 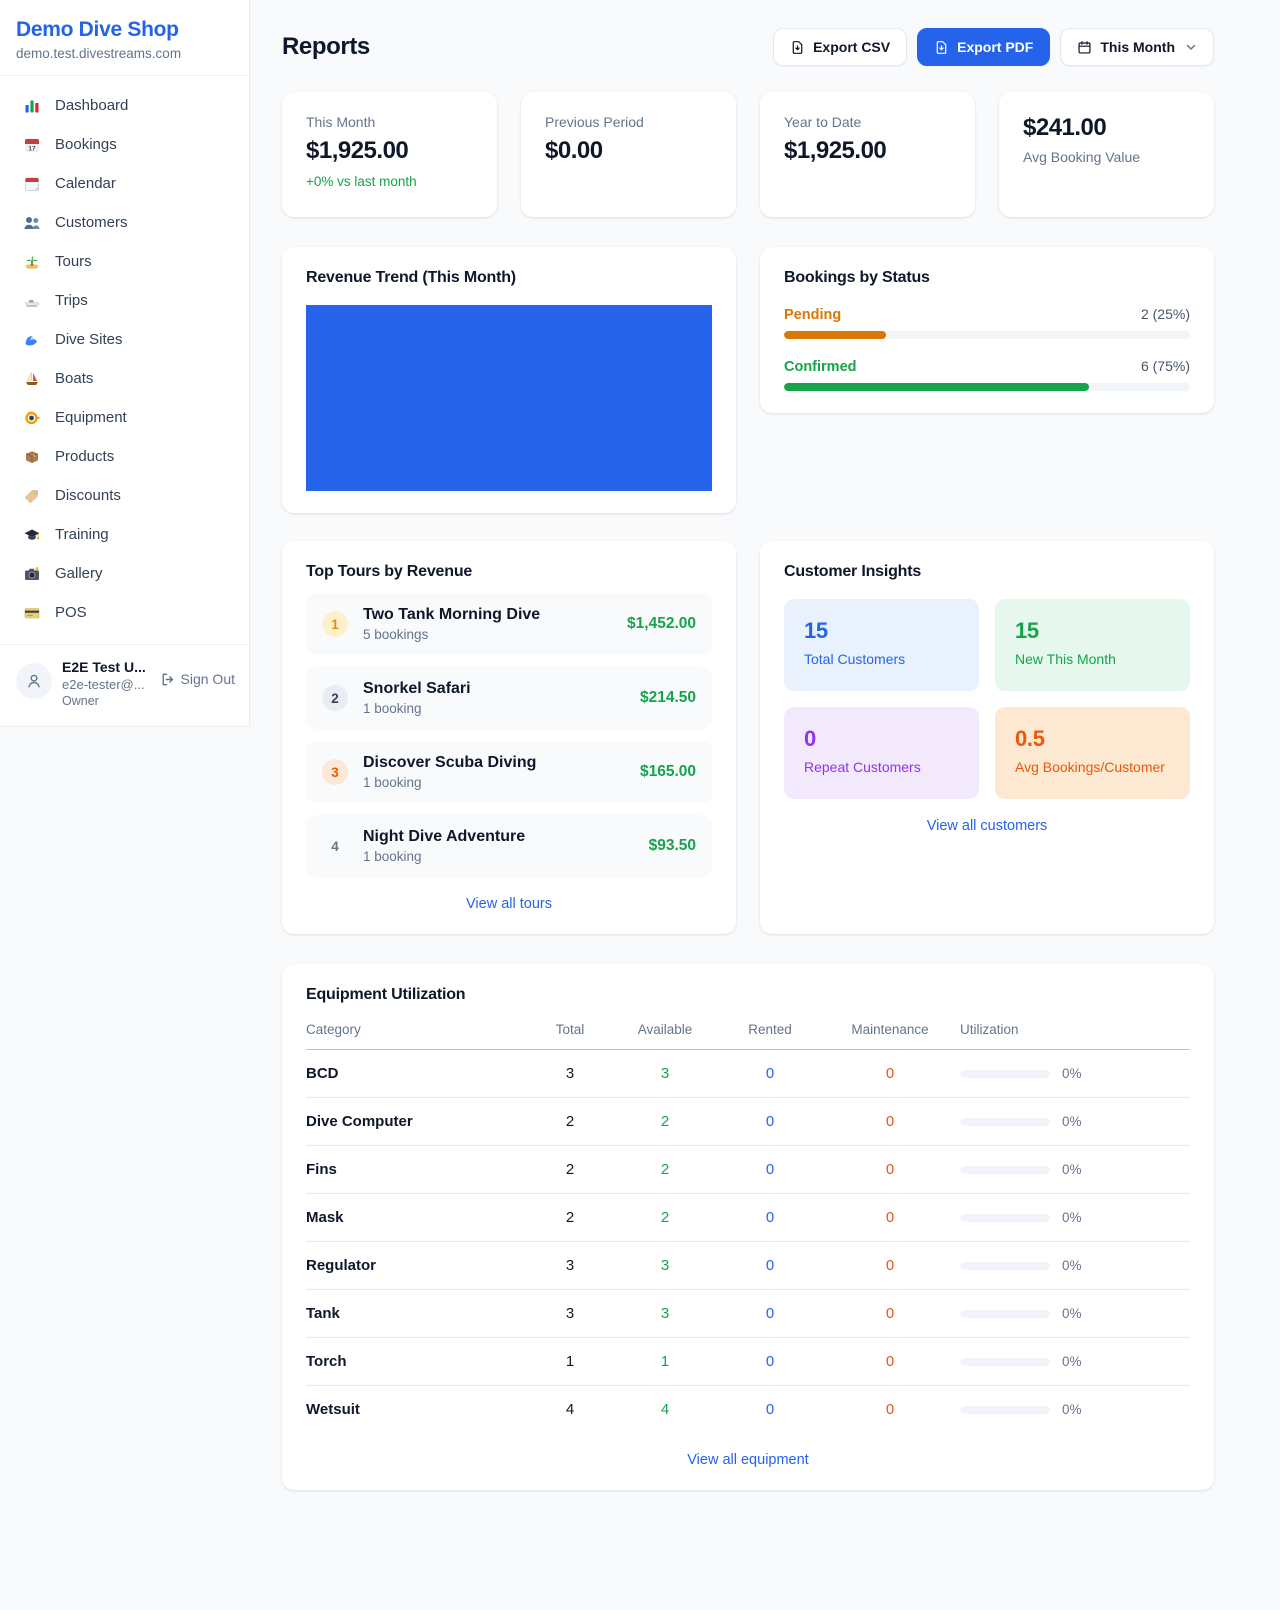 What do you see at coordinates (97, 29) in the screenshot?
I see `shop-name: Demo Dive Shop` at bounding box center [97, 29].